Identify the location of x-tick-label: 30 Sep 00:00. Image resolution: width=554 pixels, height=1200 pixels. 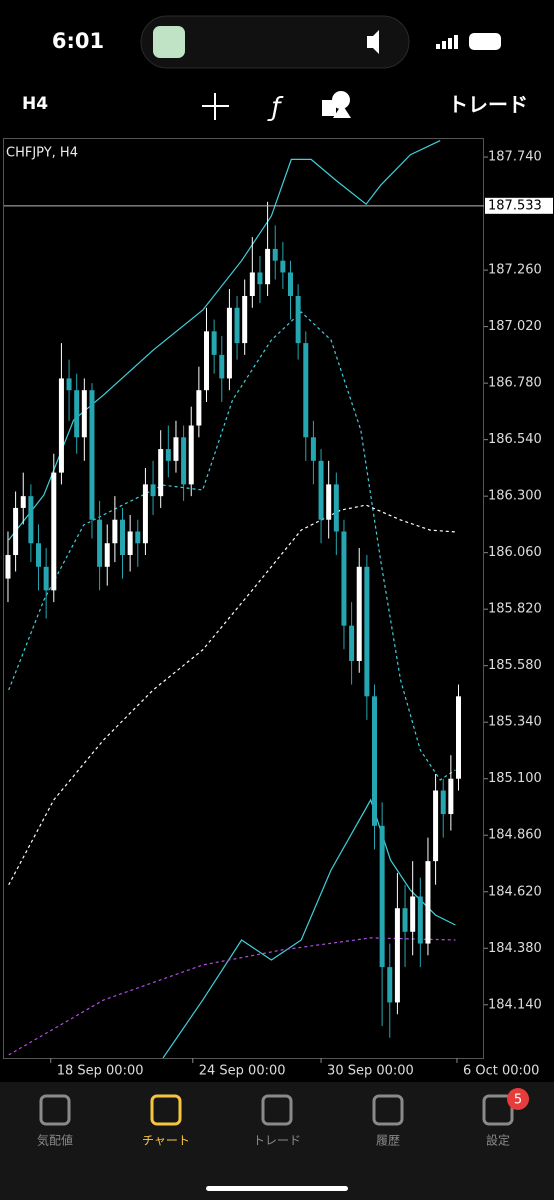
(370, 1071).